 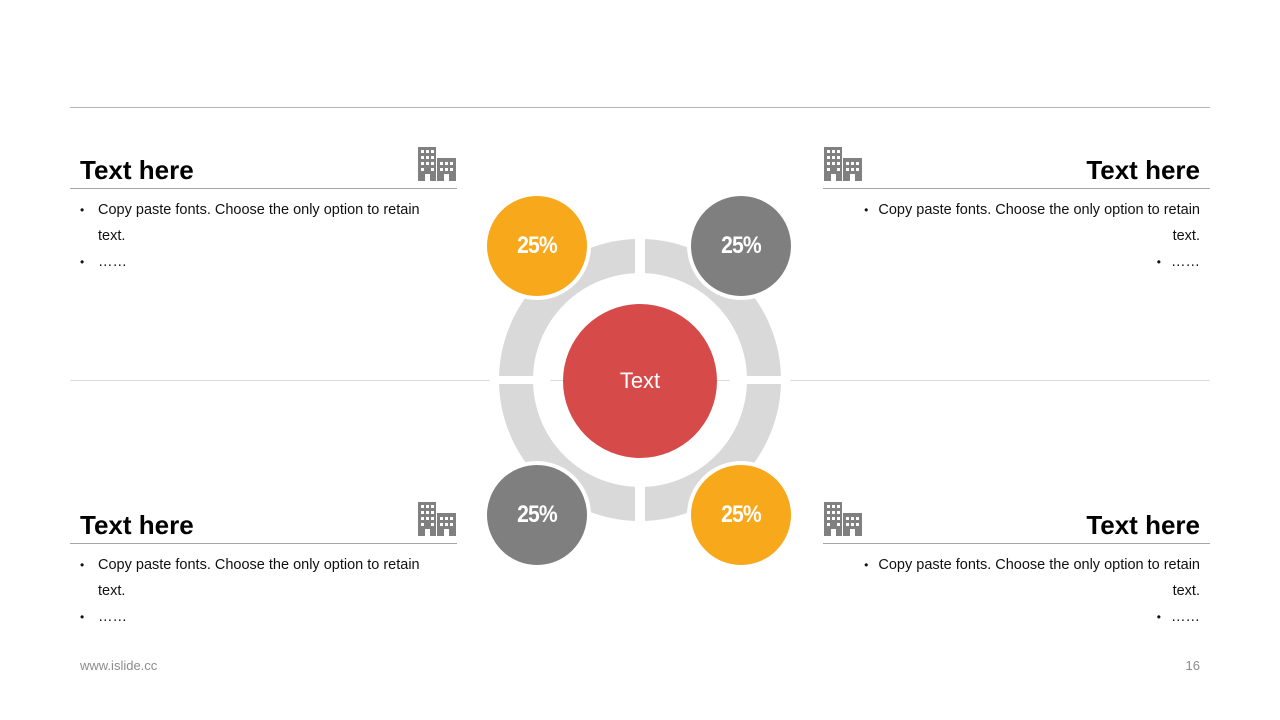 I want to click on center-label: Text, so click(x=640, y=380).